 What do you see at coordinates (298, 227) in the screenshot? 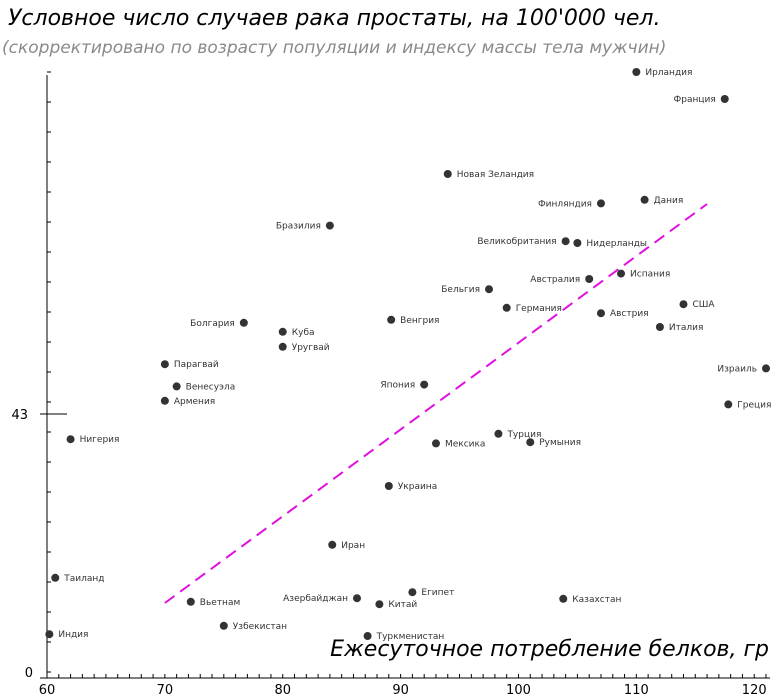
I see `point-label: Бразилия` at bounding box center [298, 227].